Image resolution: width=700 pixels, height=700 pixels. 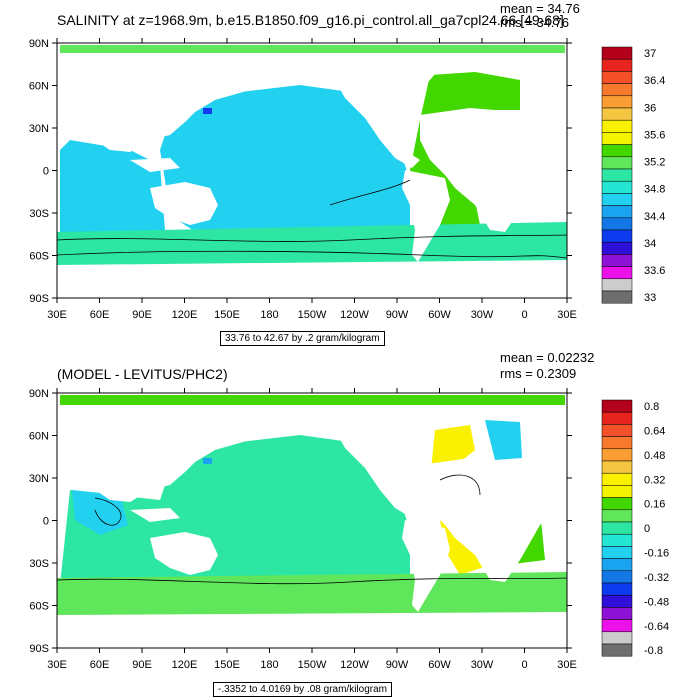 What do you see at coordinates (100, 512) in the screenshot?
I see `panel2-indian-cyan-patch` at bounding box center [100, 512].